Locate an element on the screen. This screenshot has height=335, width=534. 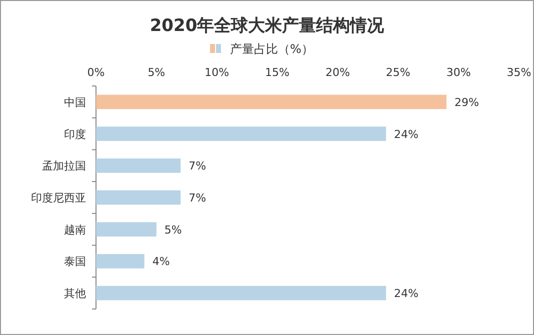
data-label: 4% is located at coordinates (161, 261).